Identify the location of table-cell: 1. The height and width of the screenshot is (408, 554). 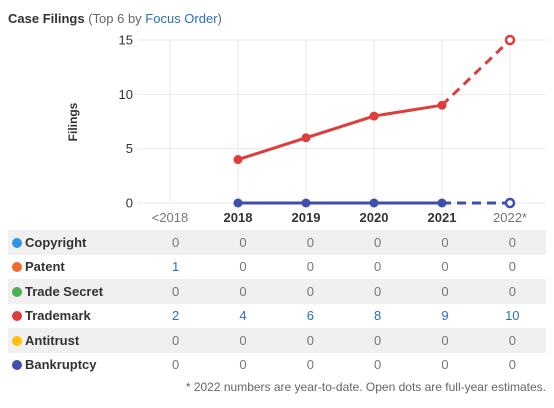
(176, 267).